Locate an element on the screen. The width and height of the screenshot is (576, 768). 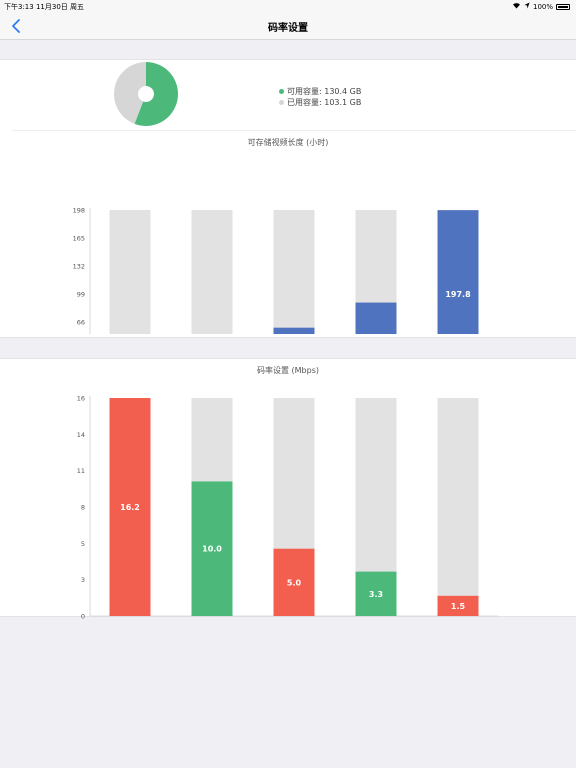
y-tick-label: 99 is located at coordinates (81, 295).